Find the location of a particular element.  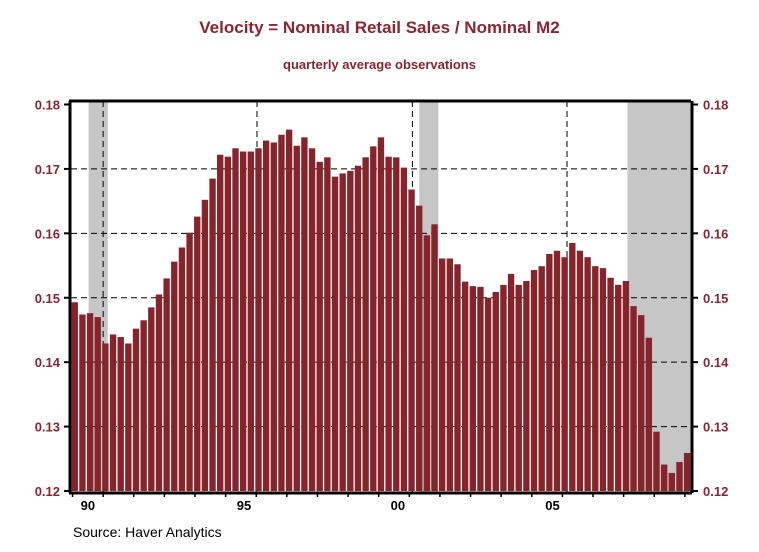

y-tick-label-right: 0.15 is located at coordinates (715, 298).